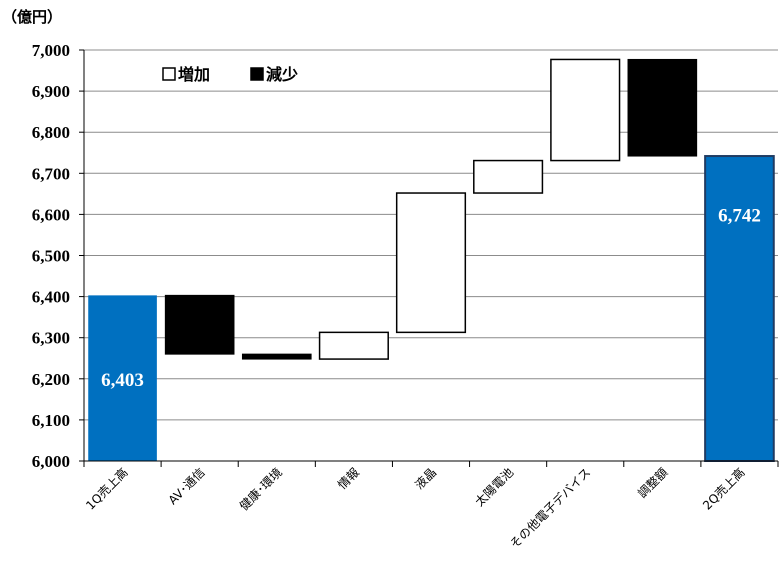 This screenshot has width=782, height=580. I want to click on y-tick-label: 6,100, so click(51, 420).